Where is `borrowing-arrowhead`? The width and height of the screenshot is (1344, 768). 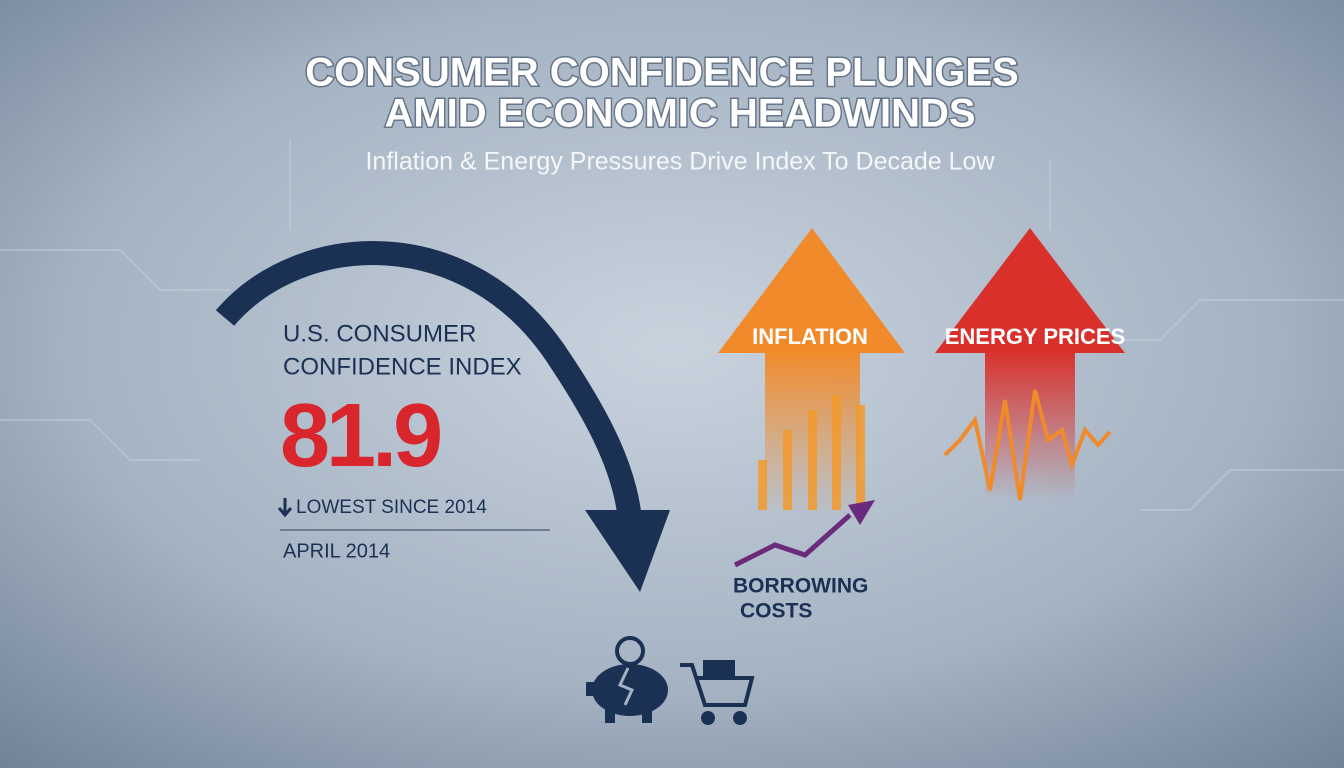
borrowing-arrowhead is located at coordinates (861, 512).